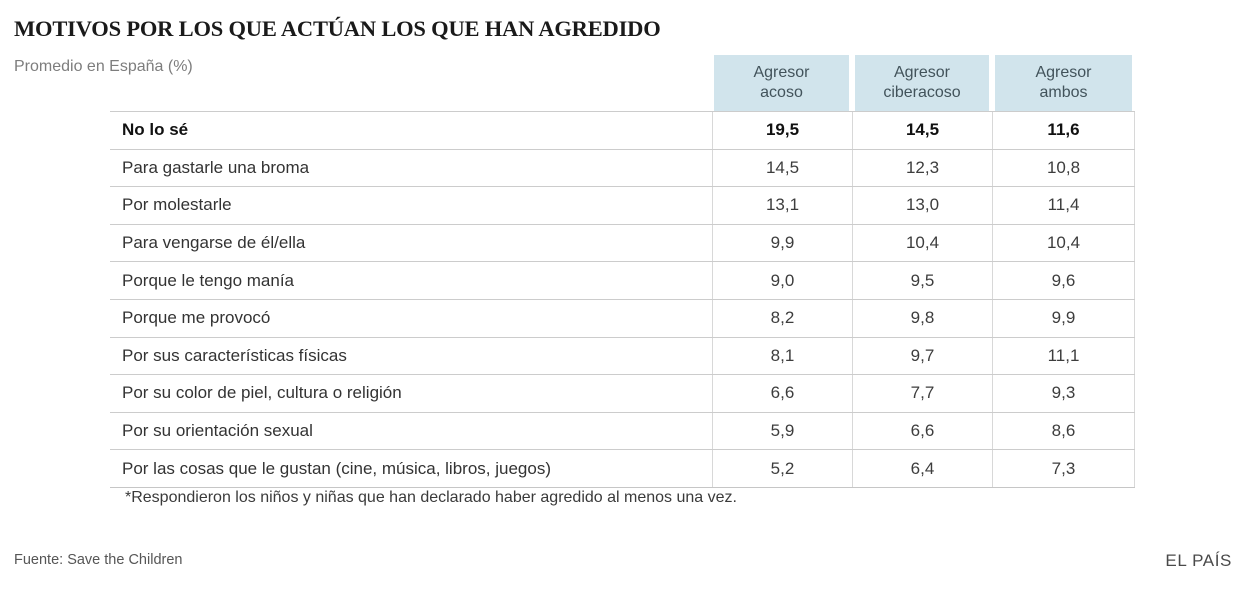  I want to click on cell-value: 13,1, so click(782, 205).